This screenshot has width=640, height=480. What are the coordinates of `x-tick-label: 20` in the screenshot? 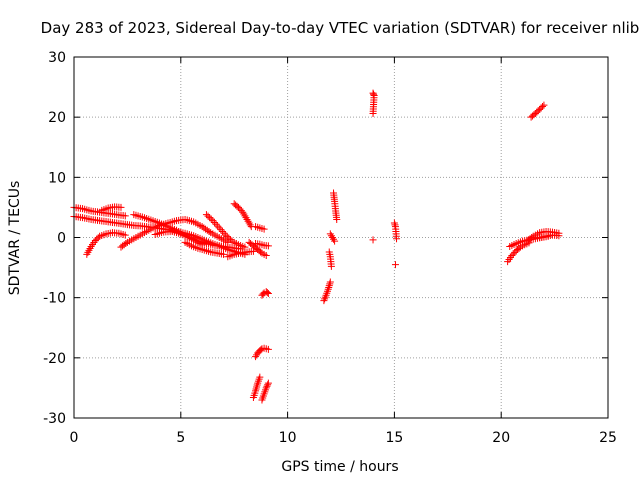 It's located at (501, 438).